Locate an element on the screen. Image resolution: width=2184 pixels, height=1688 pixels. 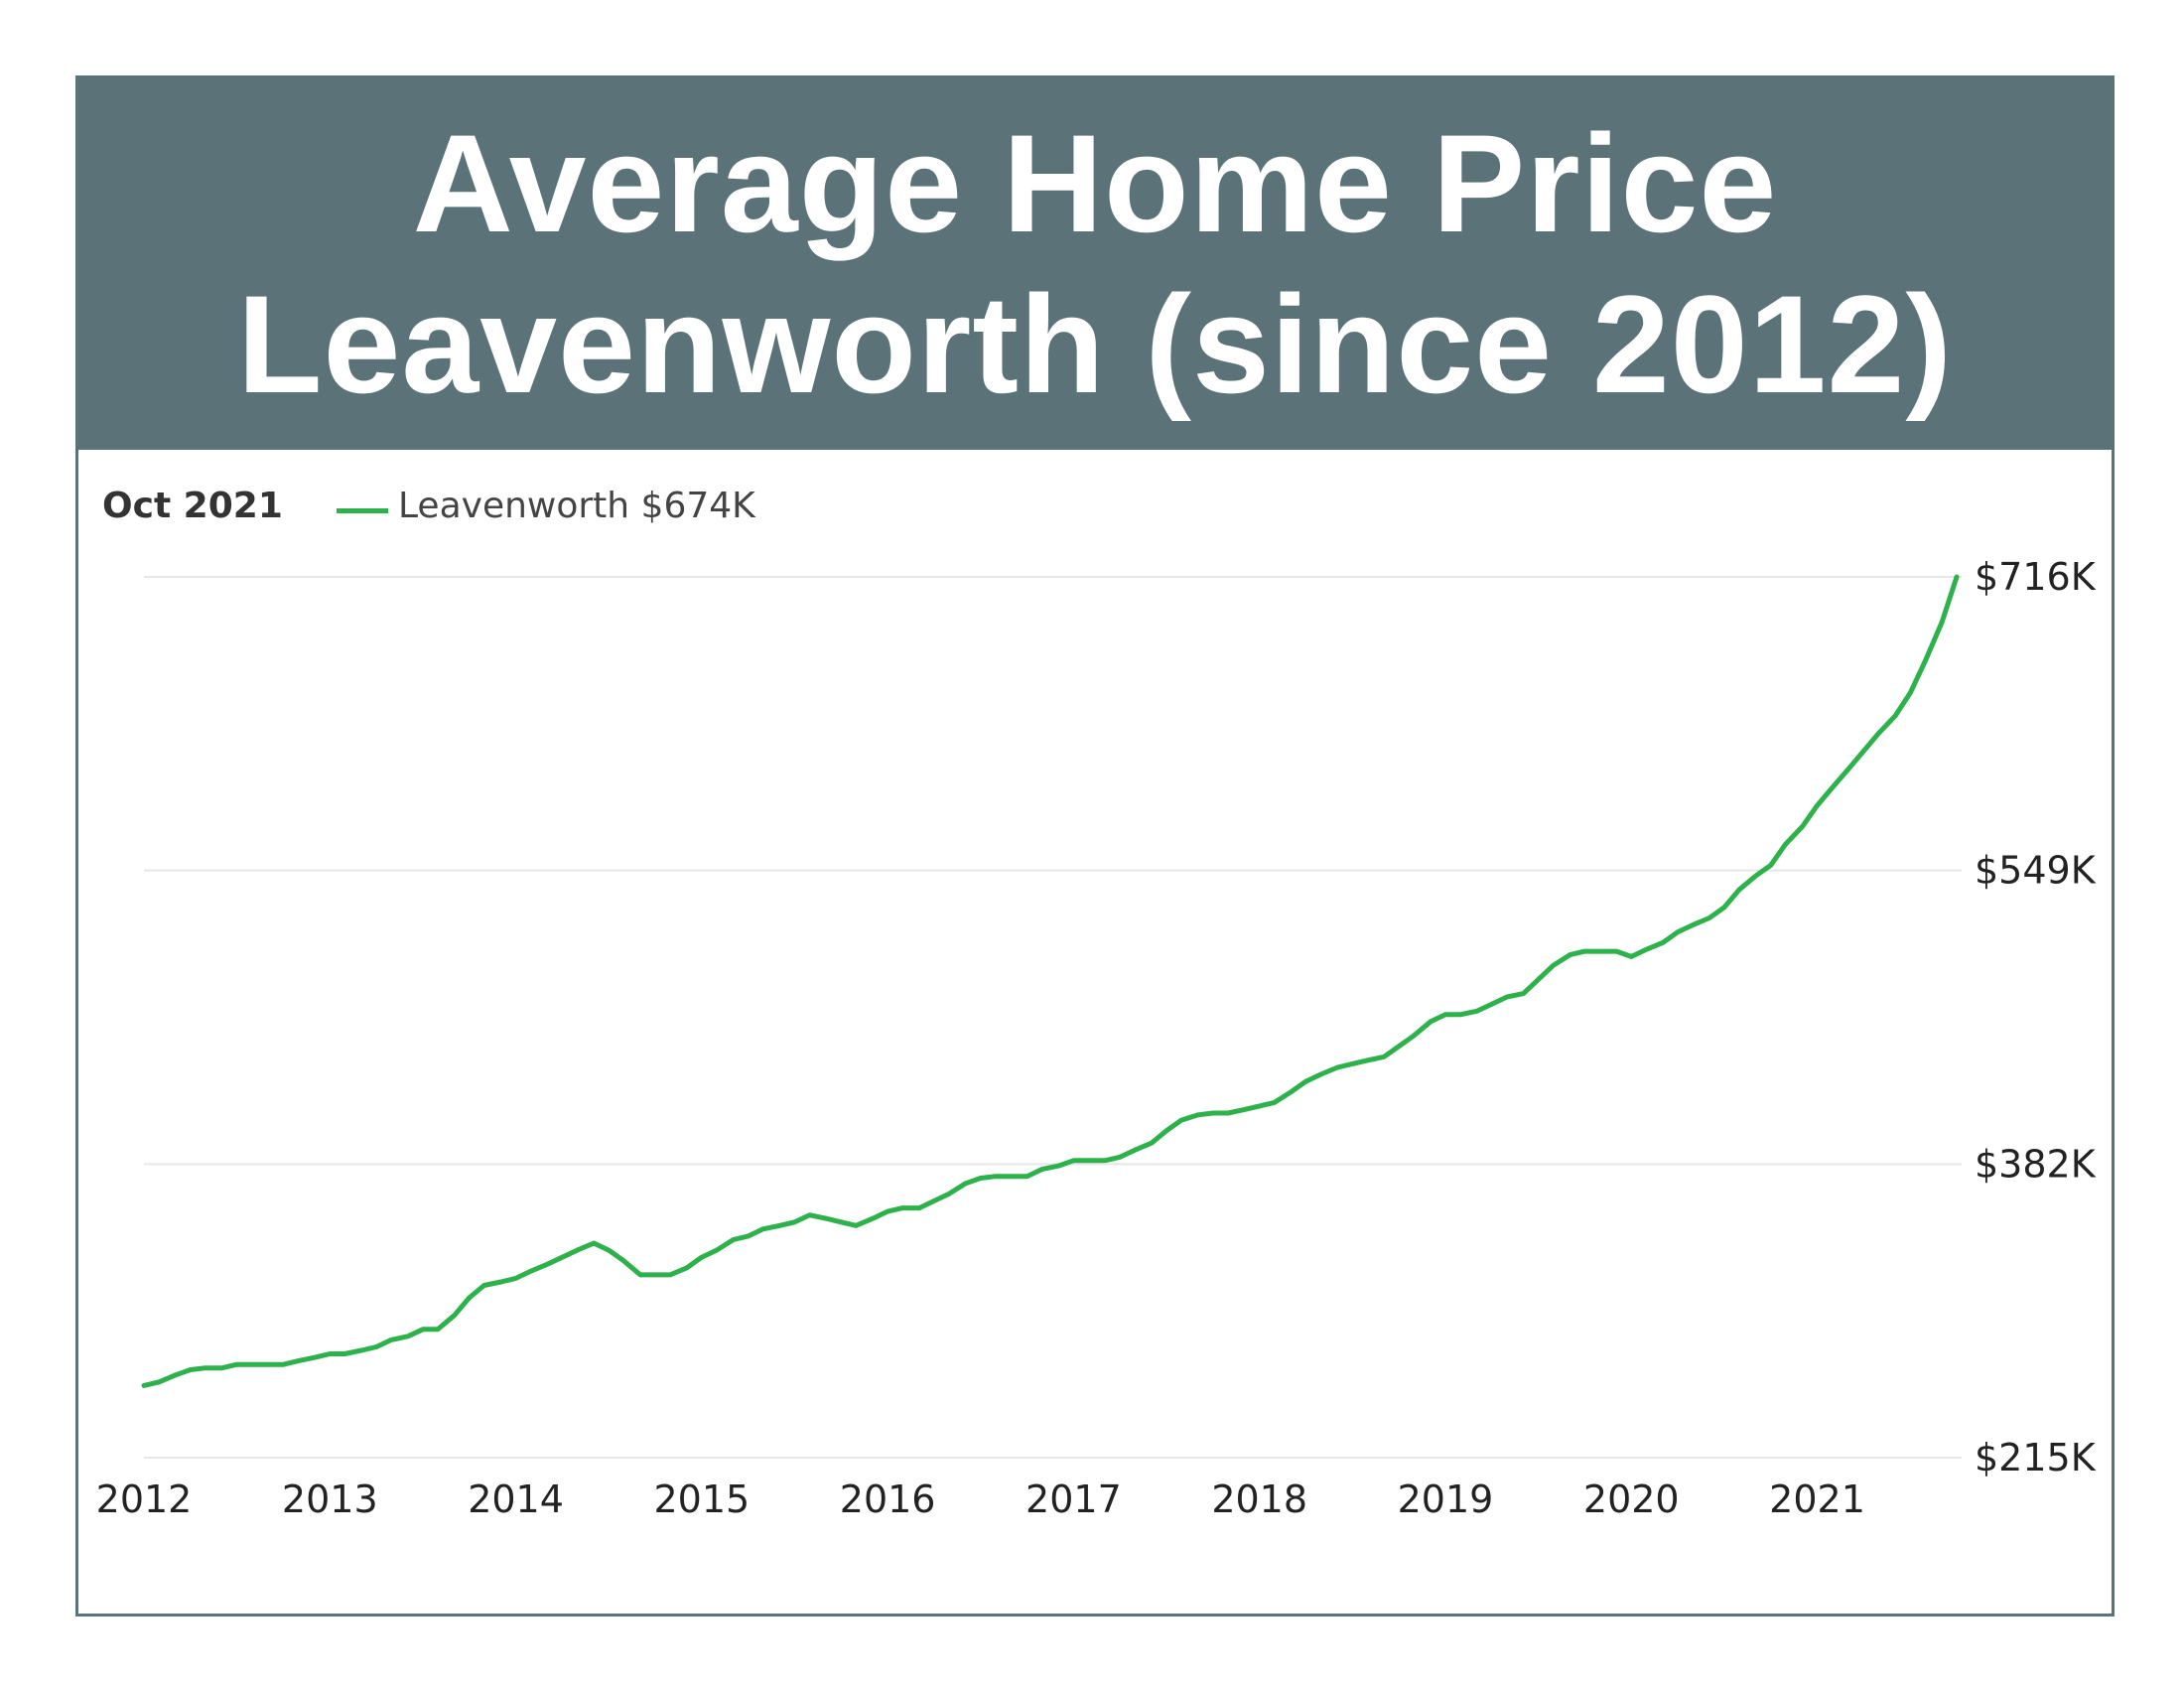
x-tick-label: 2019 is located at coordinates (1446, 1499).